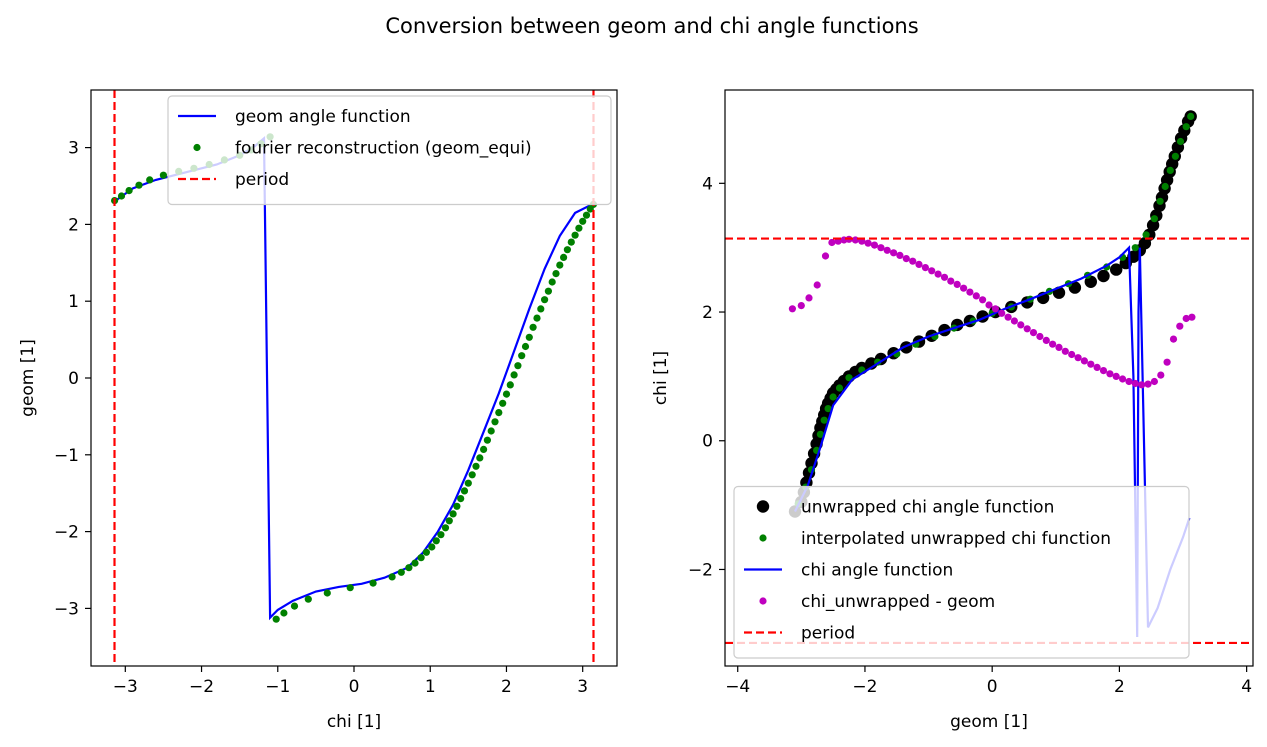  Describe the element at coordinates (430, 687) in the screenshot. I see `x-tick-label: 1` at that location.